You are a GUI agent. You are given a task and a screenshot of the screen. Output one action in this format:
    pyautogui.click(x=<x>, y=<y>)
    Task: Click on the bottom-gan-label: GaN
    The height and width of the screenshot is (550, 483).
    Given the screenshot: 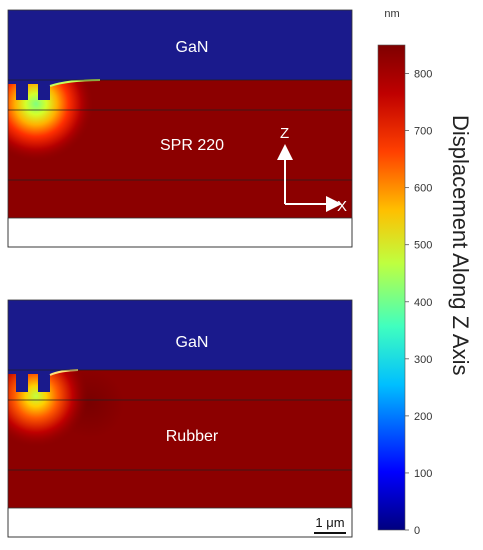 What is the action you would take?
    pyautogui.click(x=192, y=342)
    